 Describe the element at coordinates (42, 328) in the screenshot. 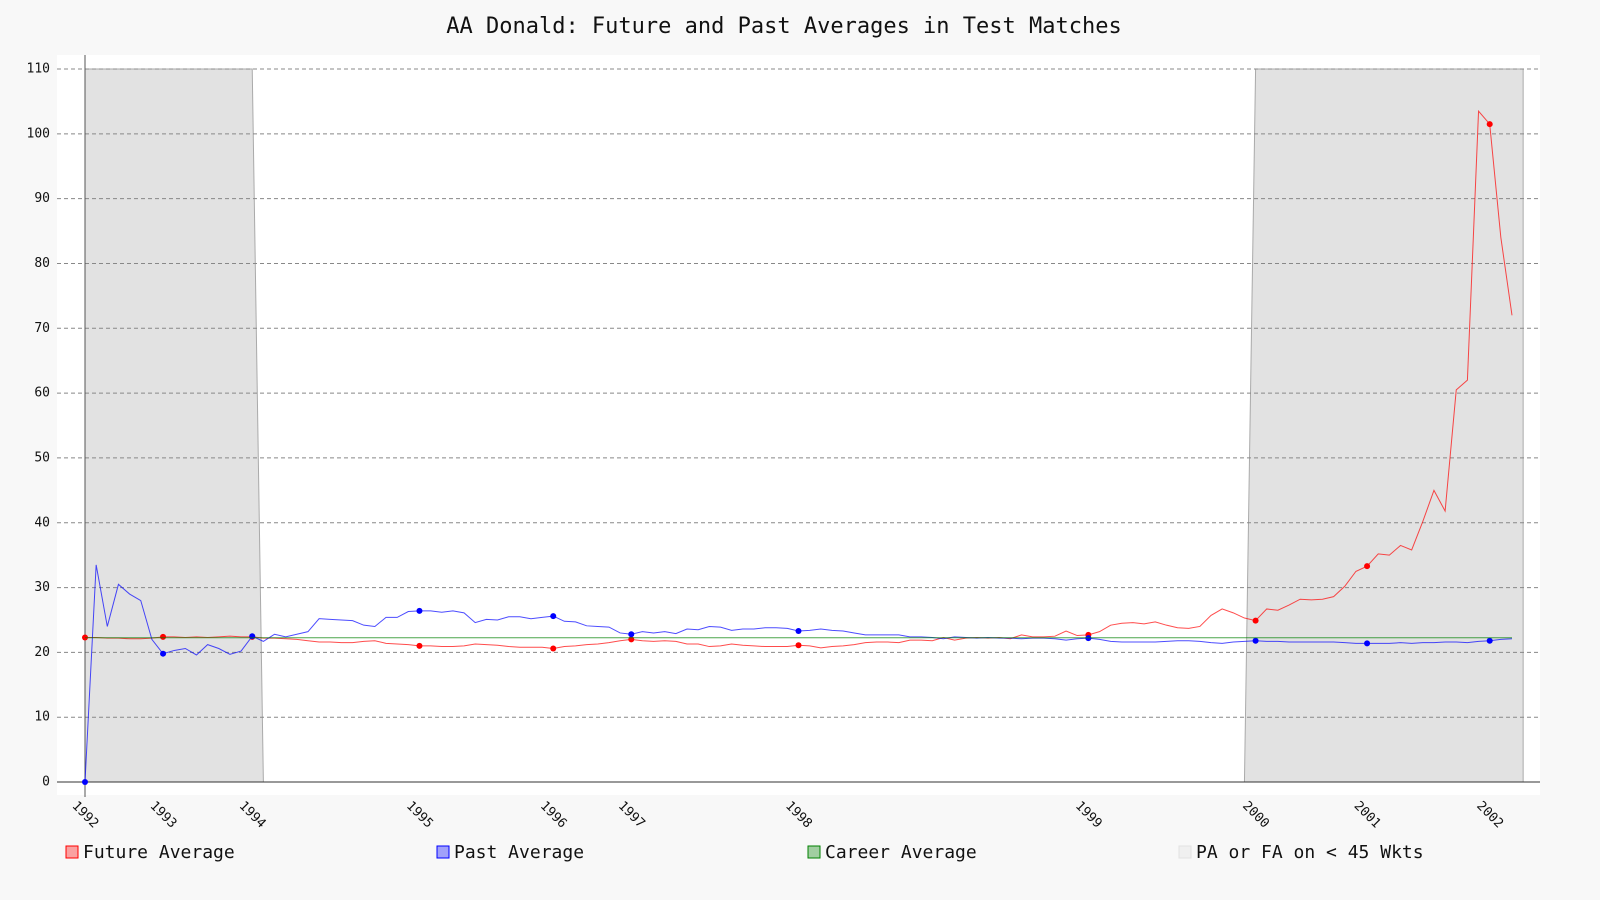

I see `y-tick-label: 70` at that location.